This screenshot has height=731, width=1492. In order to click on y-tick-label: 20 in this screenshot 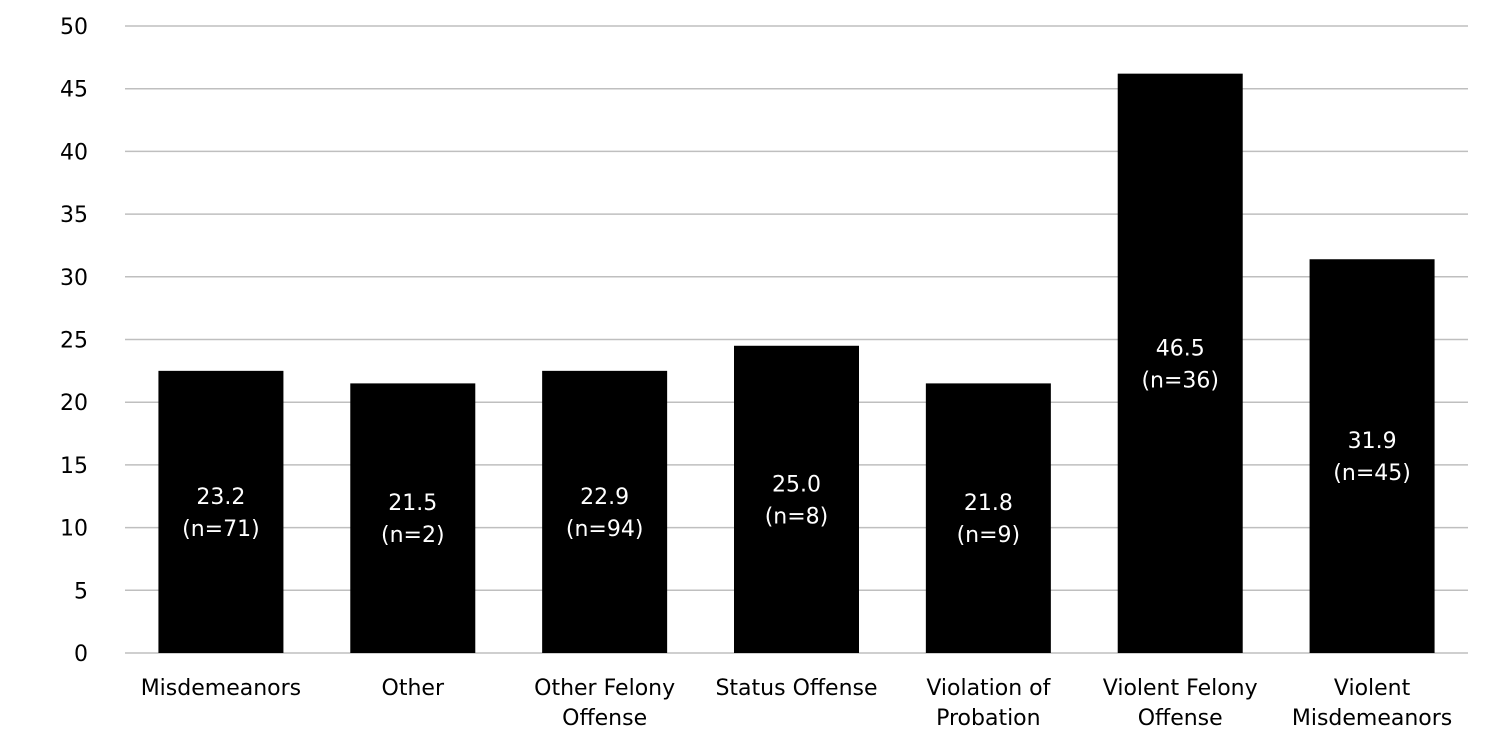, I will do `click(74, 403)`.